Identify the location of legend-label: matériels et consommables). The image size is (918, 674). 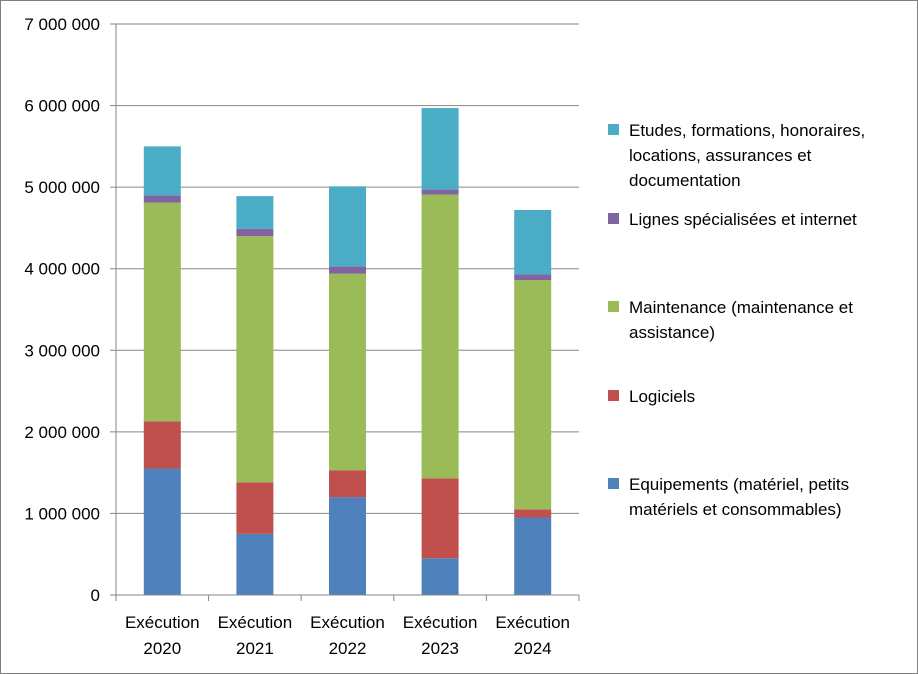
(735, 509).